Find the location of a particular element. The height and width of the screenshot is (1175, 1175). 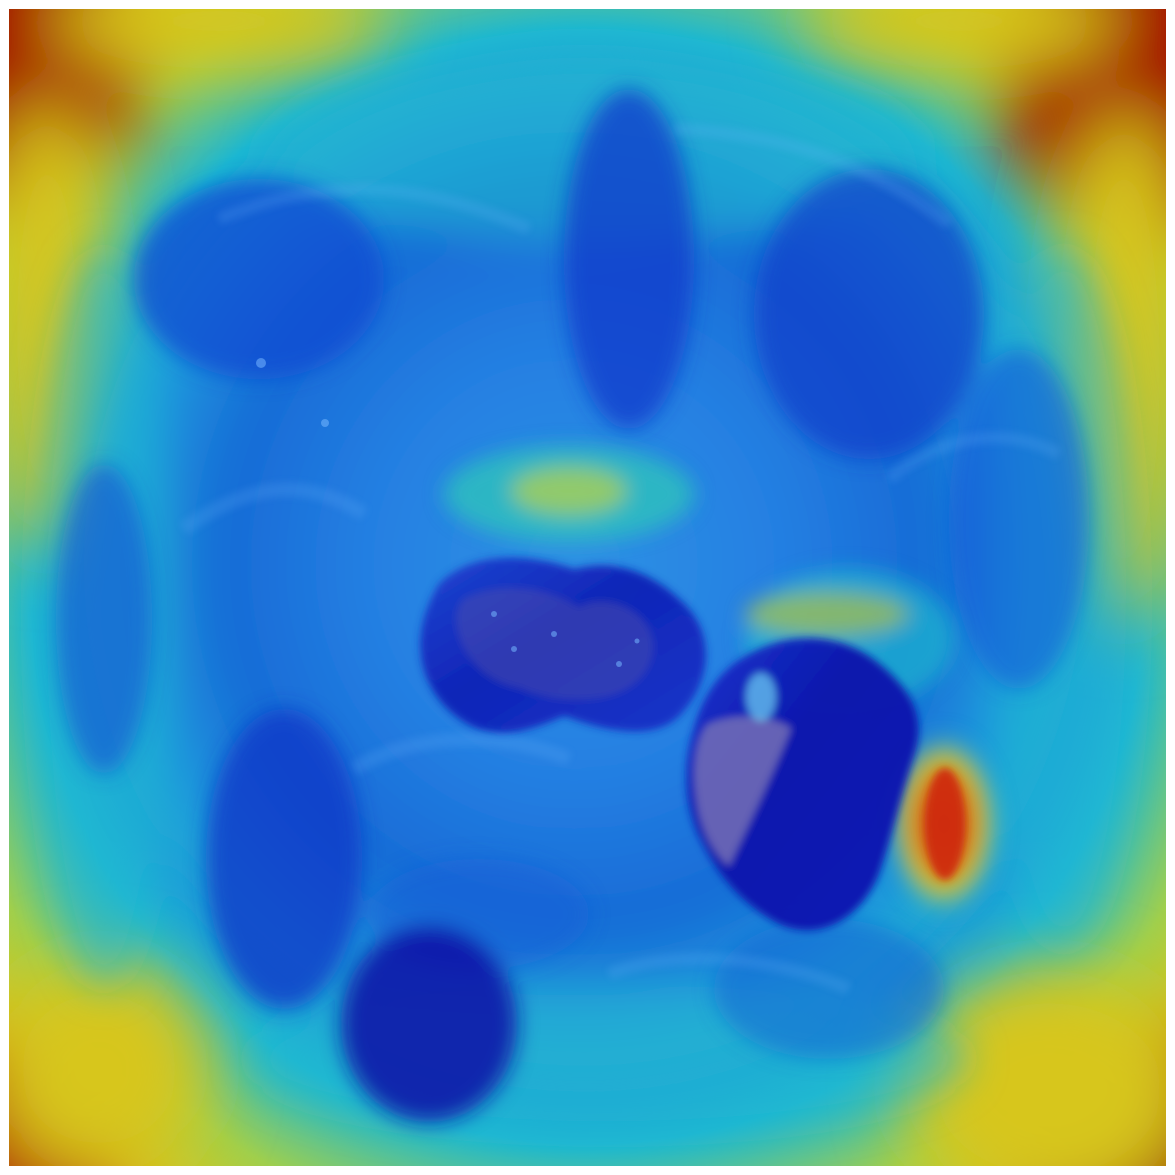

central-lesion-highlight is located at coordinates (554, 643).